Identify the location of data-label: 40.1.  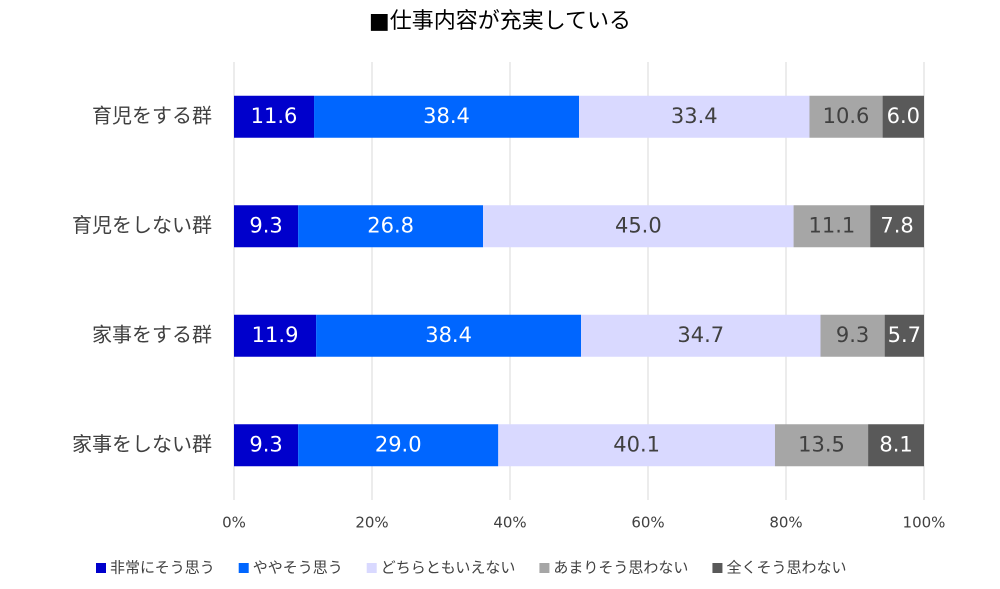
(636, 444).